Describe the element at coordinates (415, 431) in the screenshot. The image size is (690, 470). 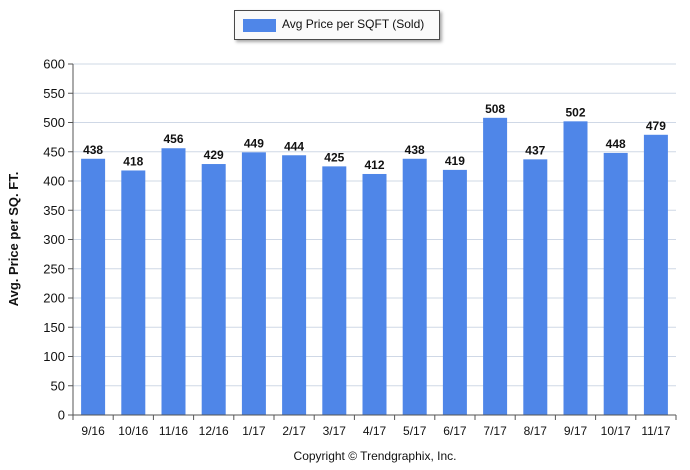
I see `x-tick-label: 5/17` at that location.